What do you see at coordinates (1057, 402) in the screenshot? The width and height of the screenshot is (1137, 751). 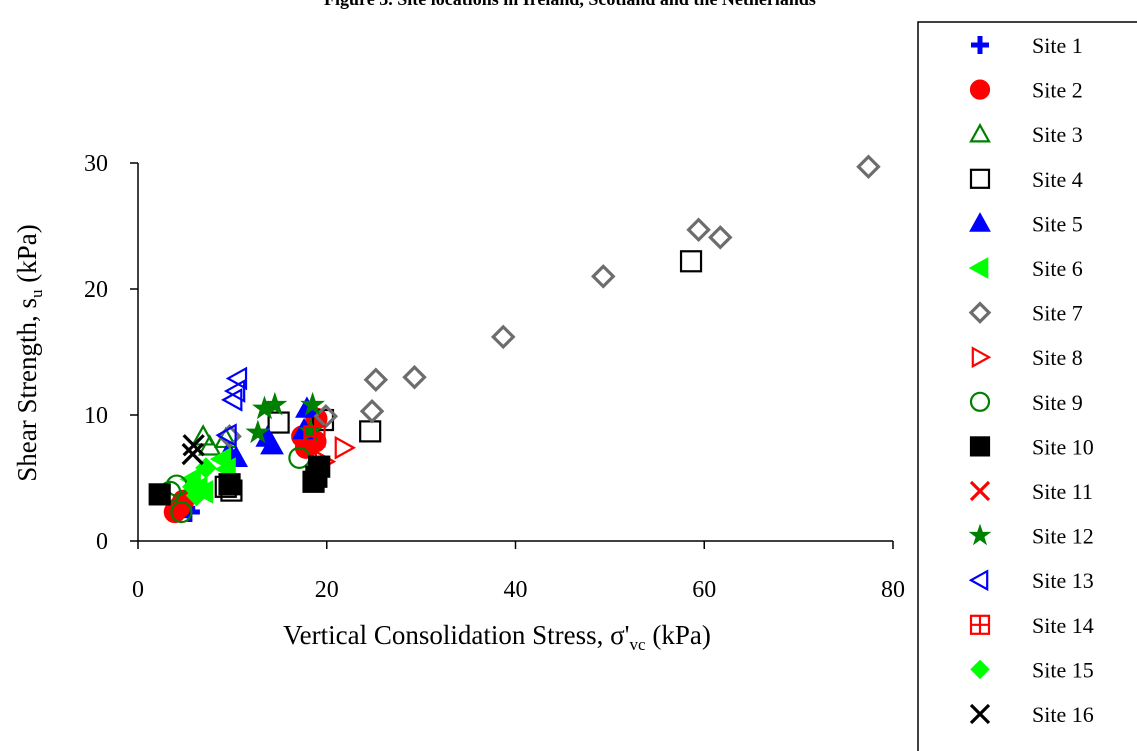 I see `legend-label: Site 9` at bounding box center [1057, 402].